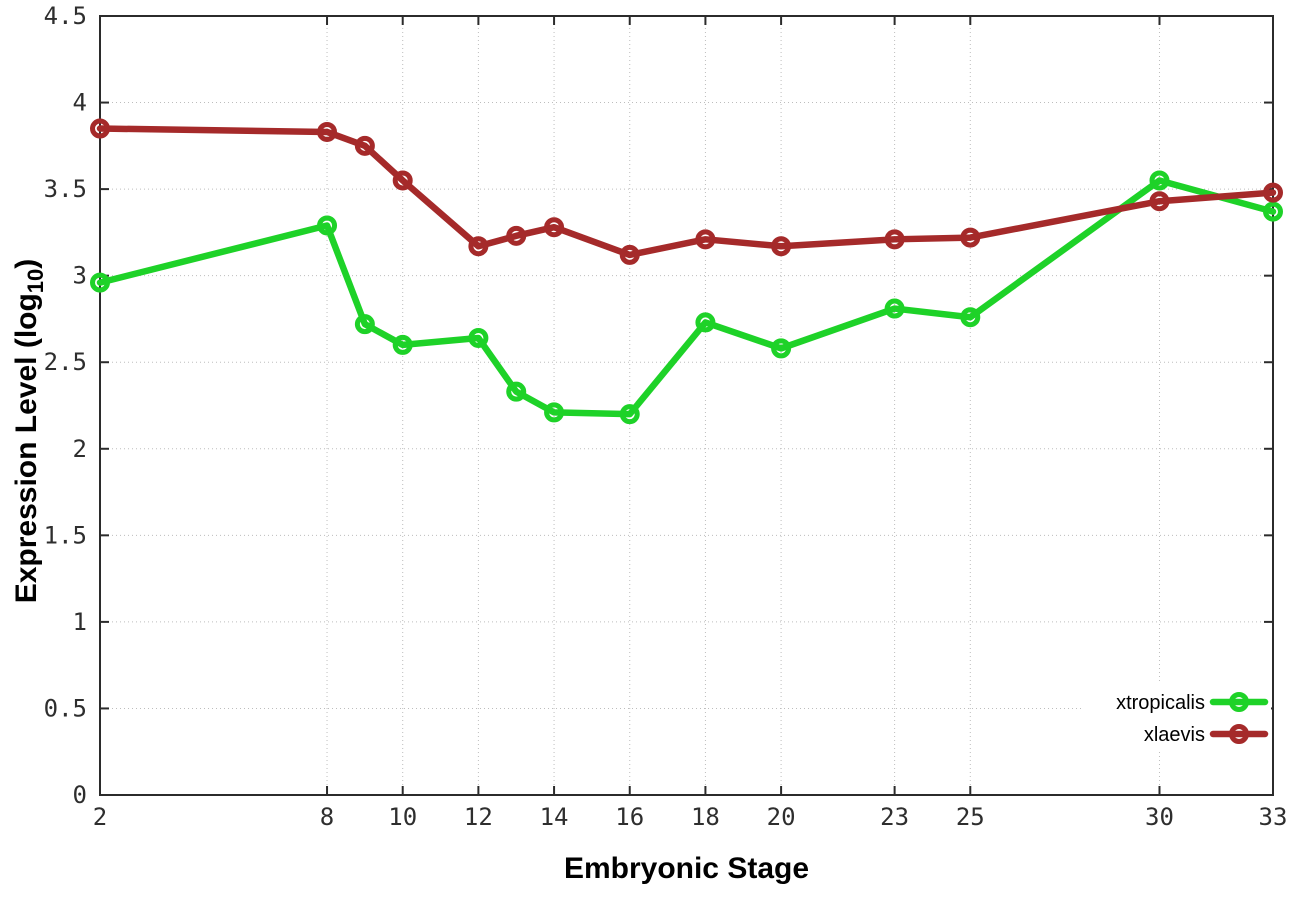 The image size is (1296, 907). I want to click on x-tick-label: 10, so click(402, 817).